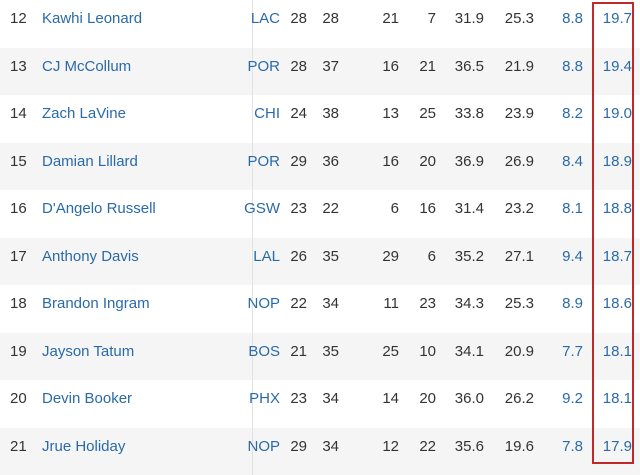  What do you see at coordinates (612, 262) in the screenshot?
I see `highlighted-stat-cell: 18.7` at bounding box center [612, 262].